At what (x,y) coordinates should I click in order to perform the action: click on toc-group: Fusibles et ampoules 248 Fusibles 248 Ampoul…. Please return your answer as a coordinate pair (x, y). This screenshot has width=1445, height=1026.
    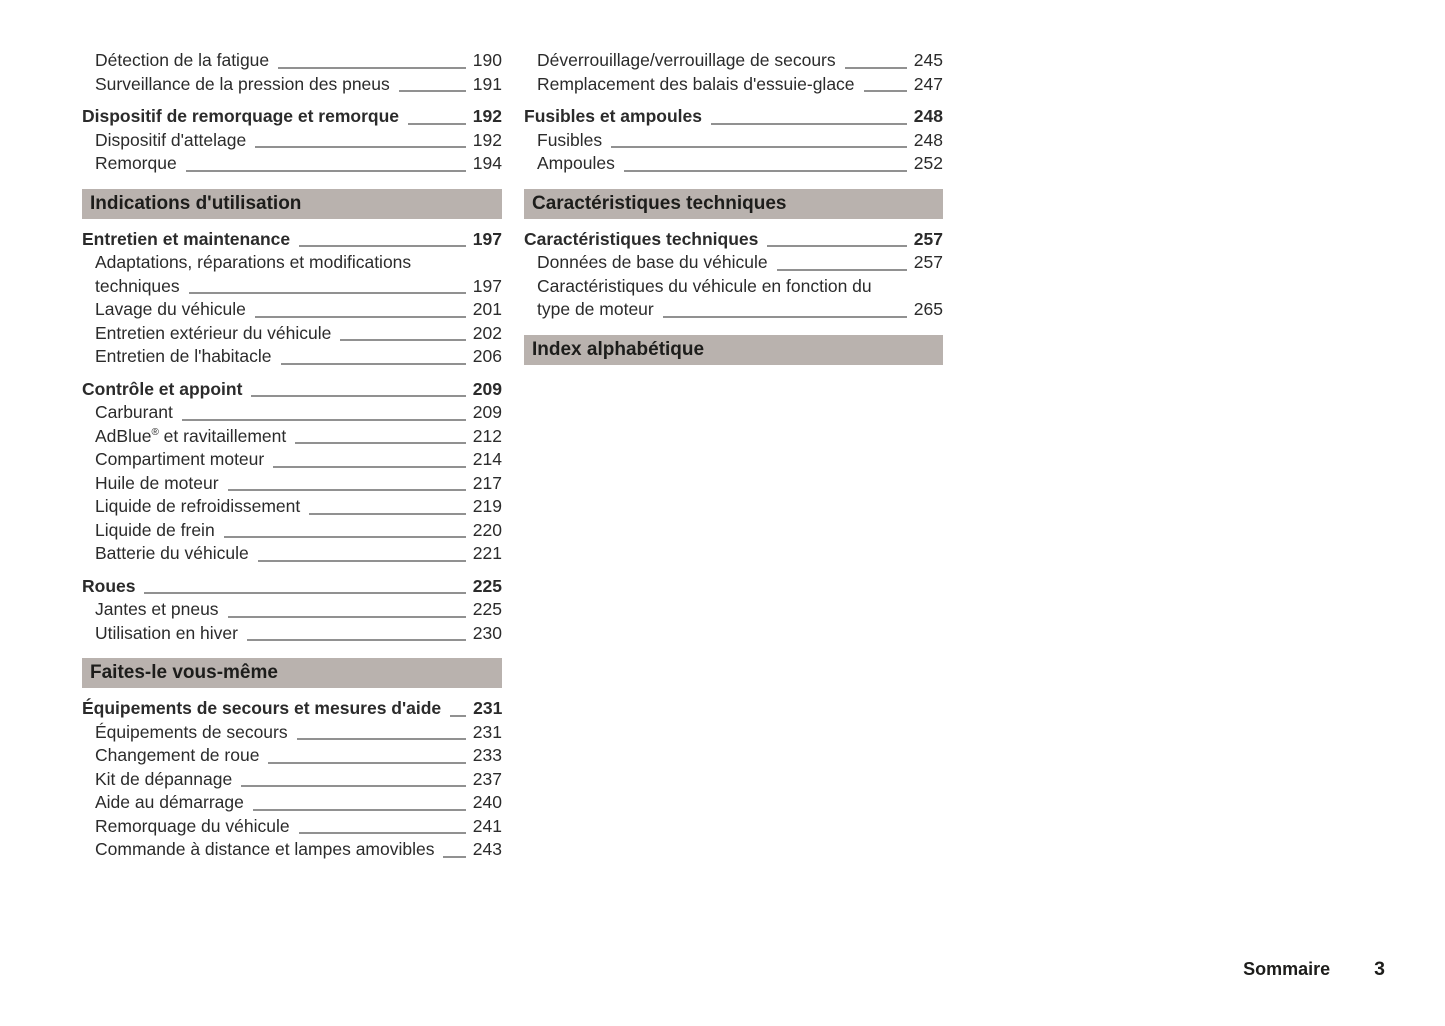
    Looking at the image, I should click on (733, 140).